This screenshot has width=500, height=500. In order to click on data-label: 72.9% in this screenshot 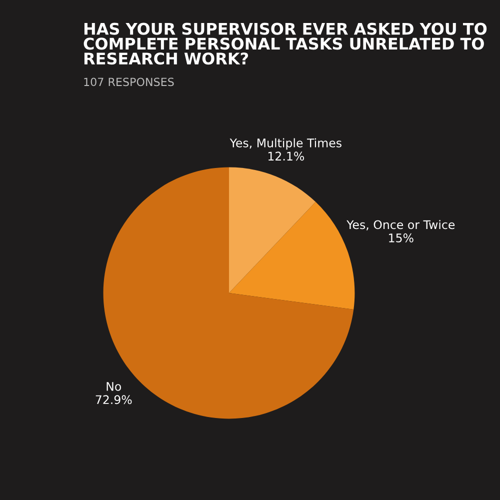, I will do `click(114, 399)`.